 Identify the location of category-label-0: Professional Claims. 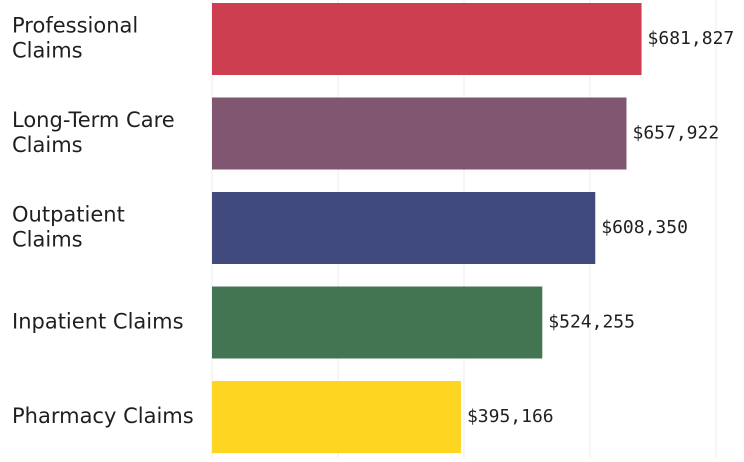
(75, 38).